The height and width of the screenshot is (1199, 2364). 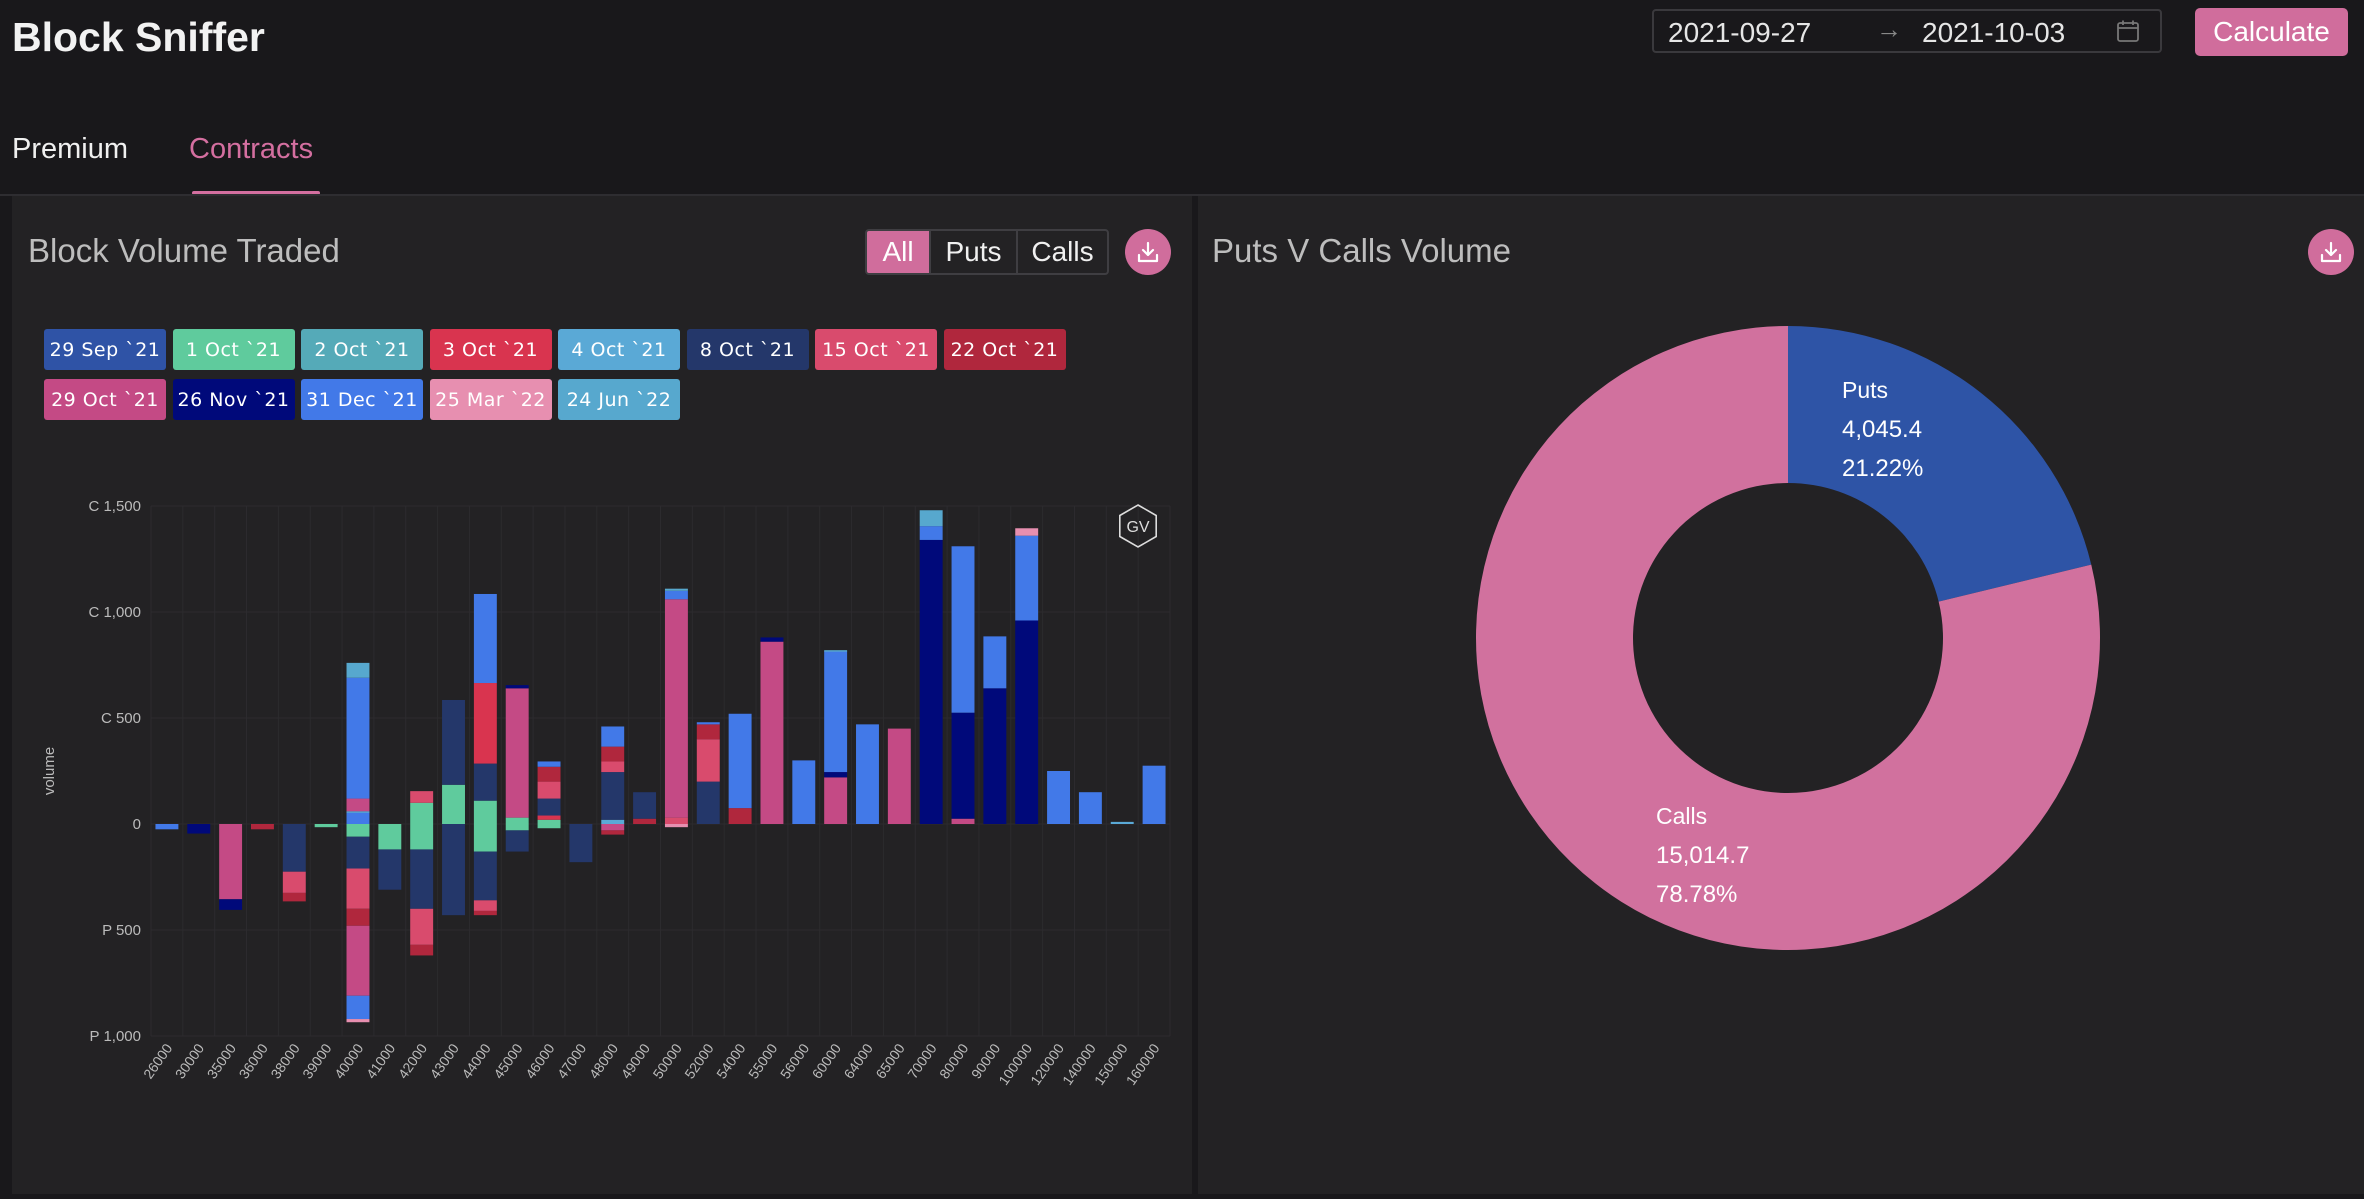 What do you see at coordinates (1907, 31) in the screenshot?
I see `date-range-picker: 2021-09-27 → 2021-10-03` at bounding box center [1907, 31].